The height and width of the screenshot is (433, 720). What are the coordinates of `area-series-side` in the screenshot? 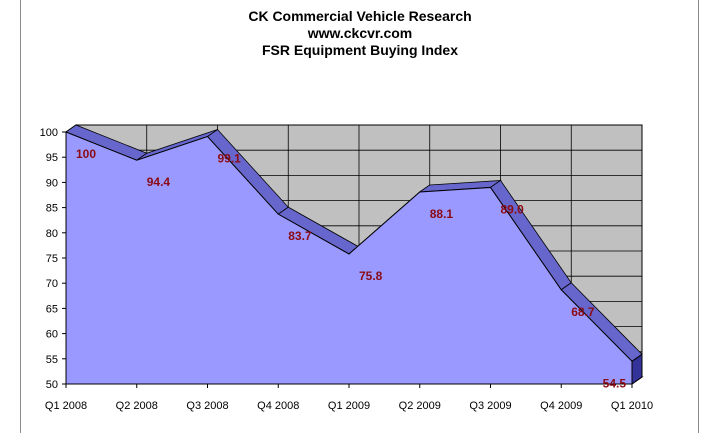 It's located at (637, 369).